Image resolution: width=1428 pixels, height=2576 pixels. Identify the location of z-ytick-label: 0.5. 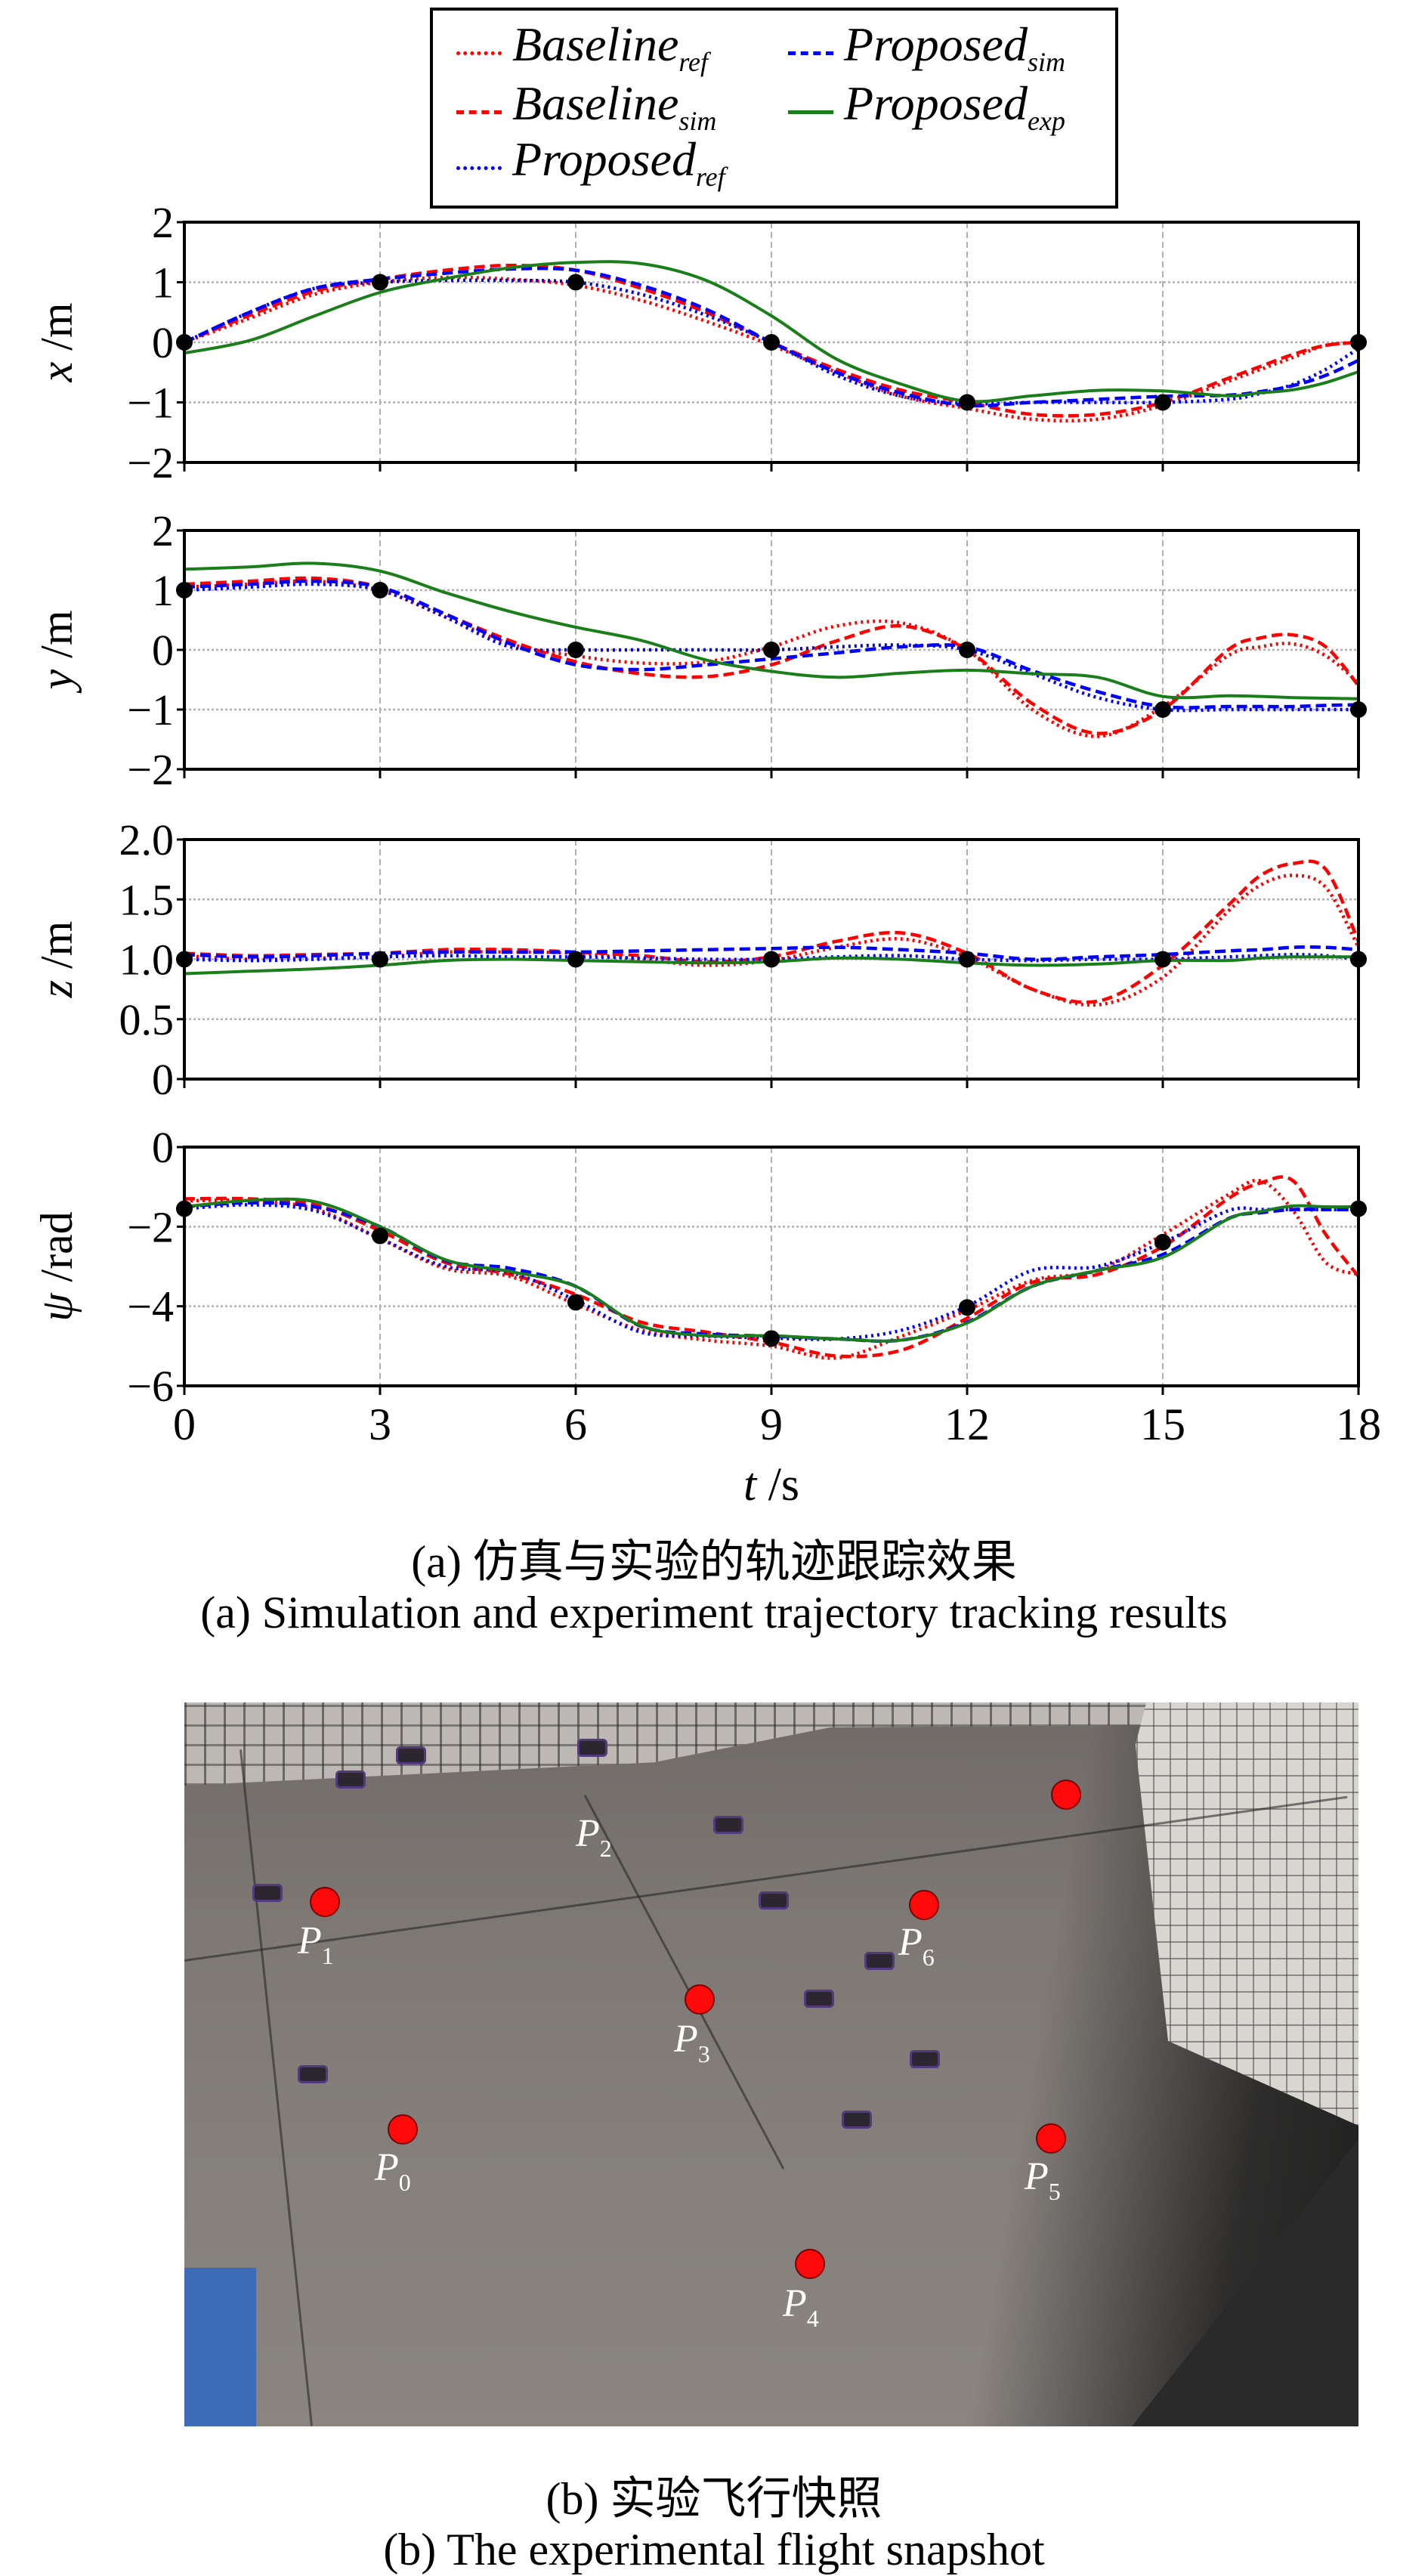
(147, 1019).